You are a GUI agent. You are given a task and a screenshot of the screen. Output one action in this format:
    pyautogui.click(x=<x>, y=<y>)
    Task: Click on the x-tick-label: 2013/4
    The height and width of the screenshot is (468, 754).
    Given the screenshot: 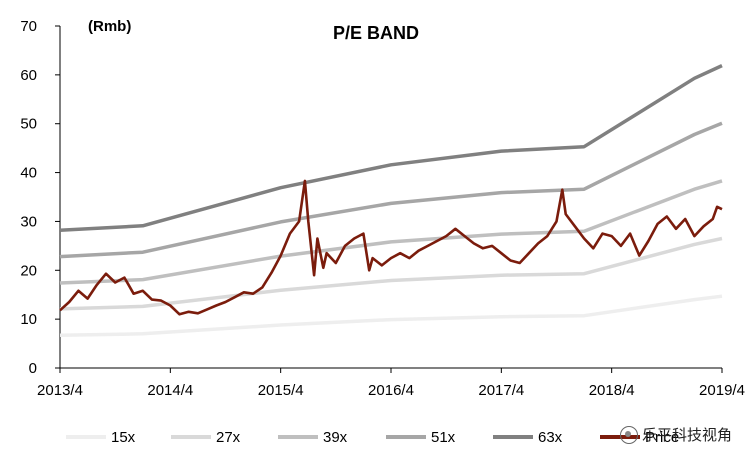 What is the action you would take?
    pyautogui.click(x=60, y=390)
    